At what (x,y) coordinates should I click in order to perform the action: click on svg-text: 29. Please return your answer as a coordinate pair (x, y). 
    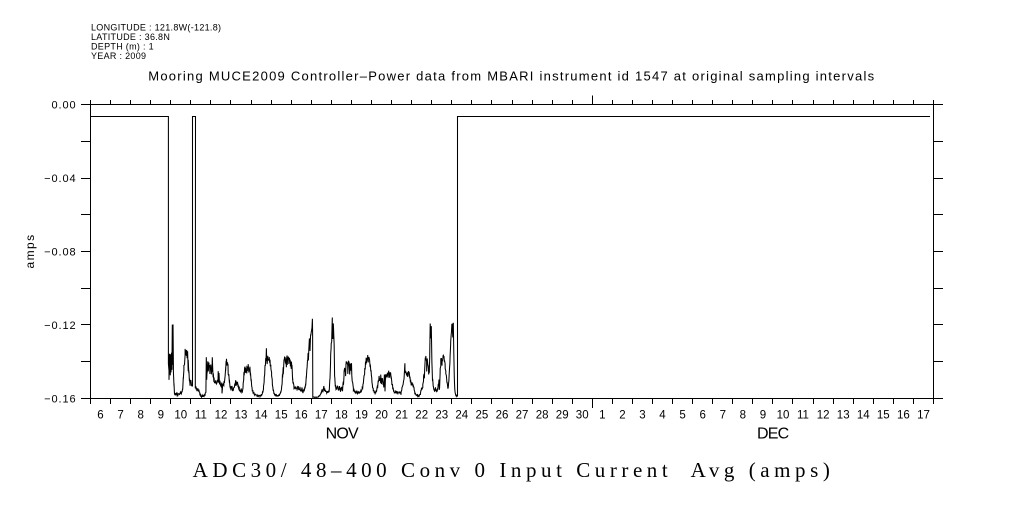
    Looking at the image, I should click on (562, 415).